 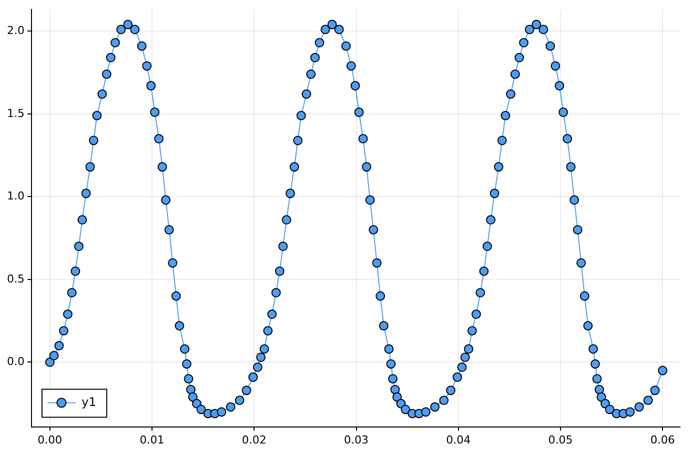 I want to click on y-tick-label: 1.0, so click(x=15, y=196).